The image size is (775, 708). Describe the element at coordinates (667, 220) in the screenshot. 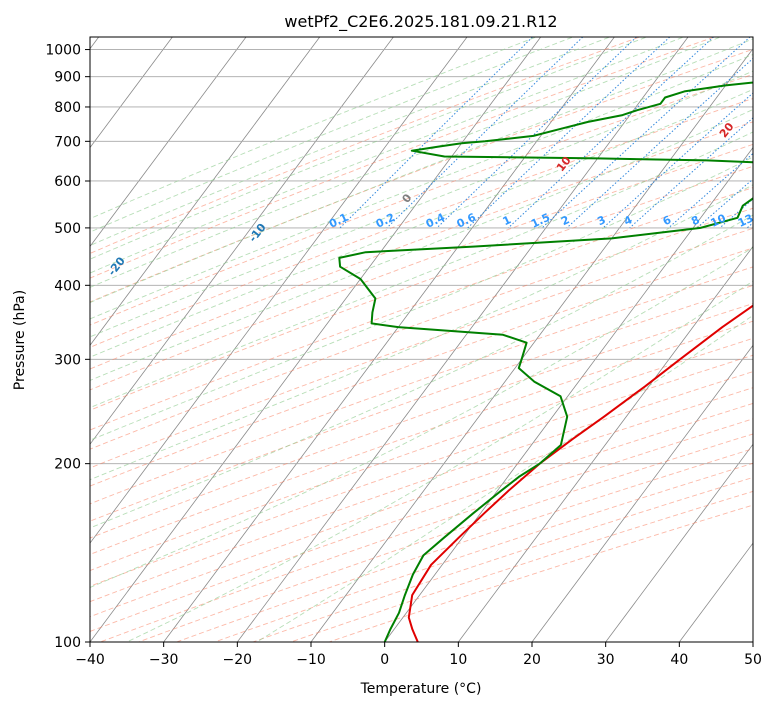

I see `mixing-ratio-label: 6` at that location.